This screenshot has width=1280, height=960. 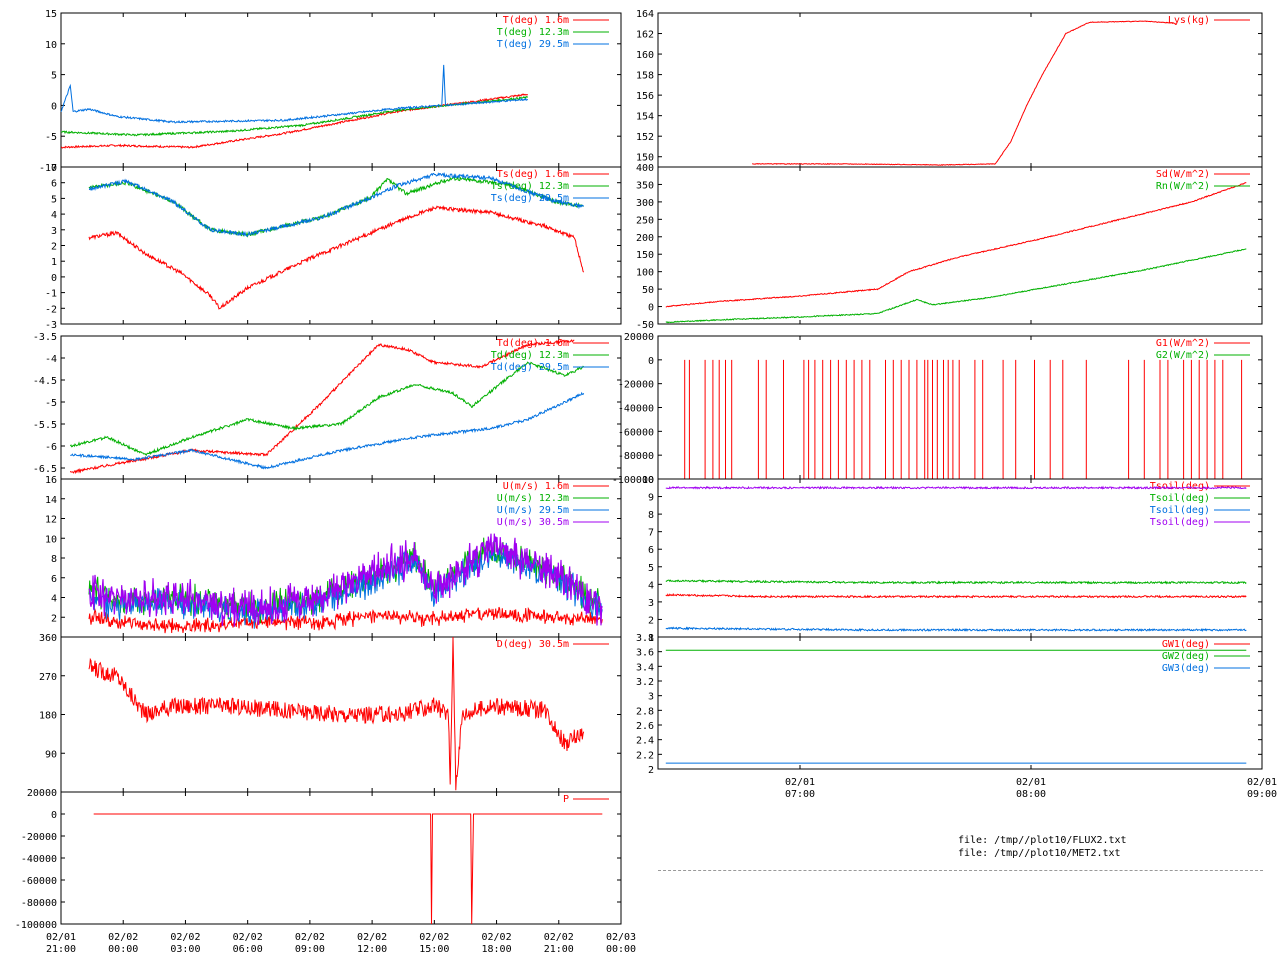 What do you see at coordinates (51, 447) in the screenshot?
I see `y-tick-label: -6` at bounding box center [51, 447].